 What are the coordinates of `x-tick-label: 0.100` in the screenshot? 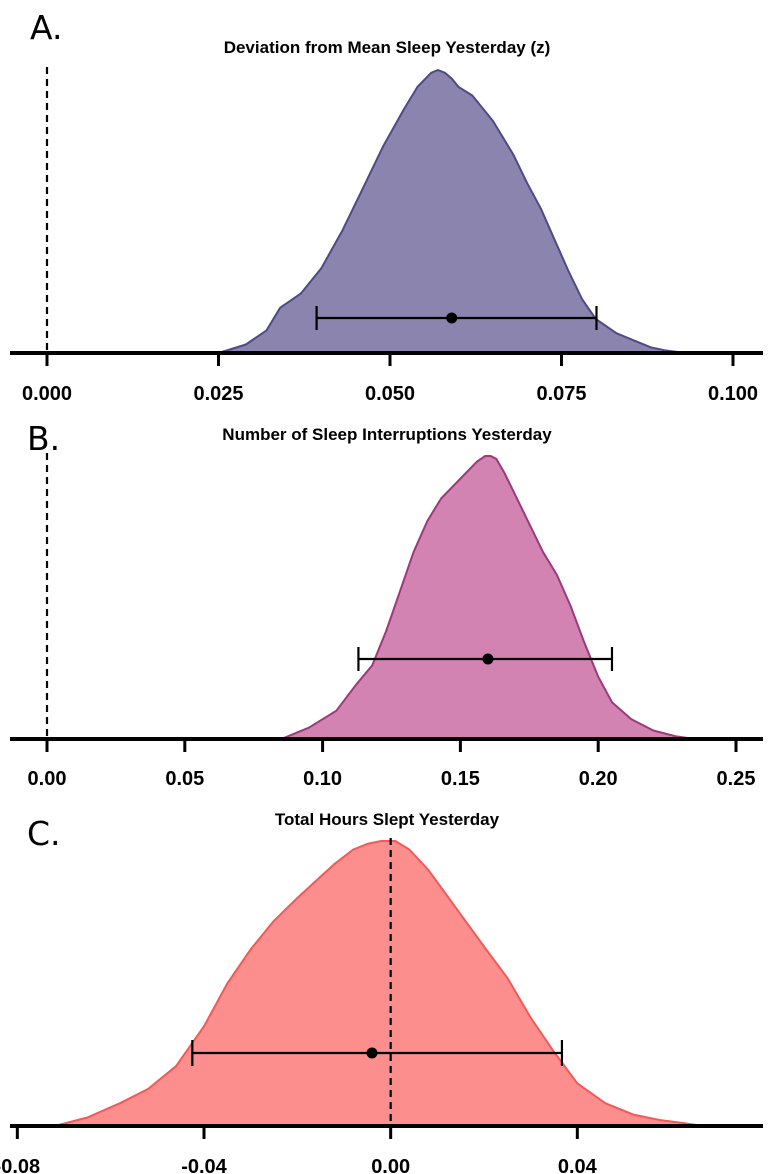 It's located at (733, 394).